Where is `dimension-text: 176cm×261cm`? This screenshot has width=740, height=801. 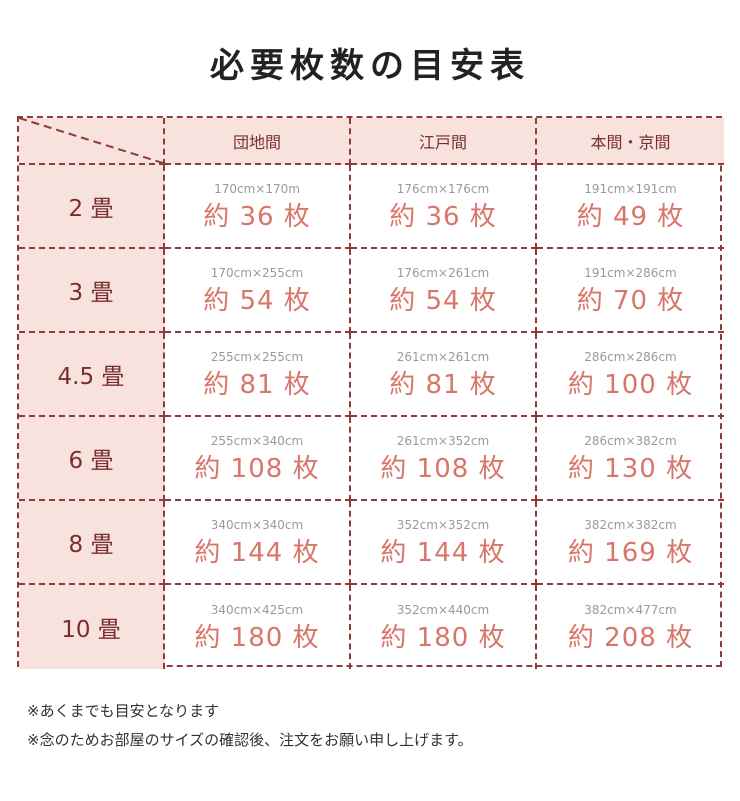
dimension-text: 176cm×261cm is located at coordinates (443, 272).